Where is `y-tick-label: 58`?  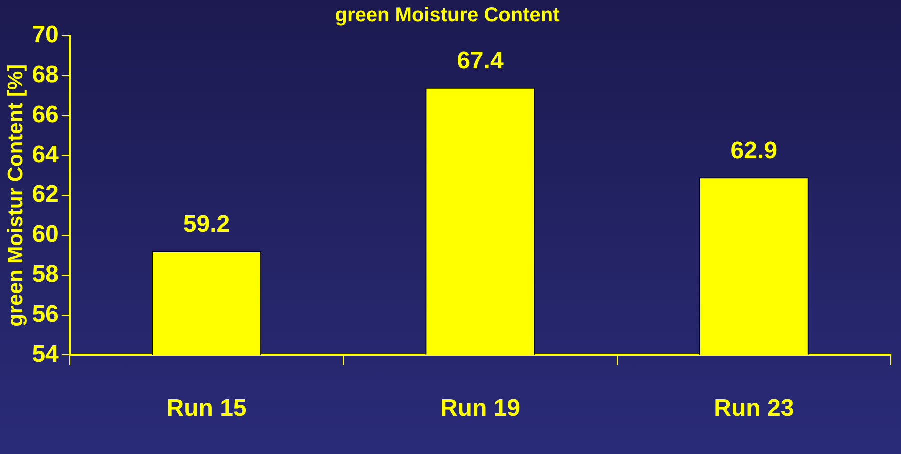
y-tick-label: 58 is located at coordinates (45, 274).